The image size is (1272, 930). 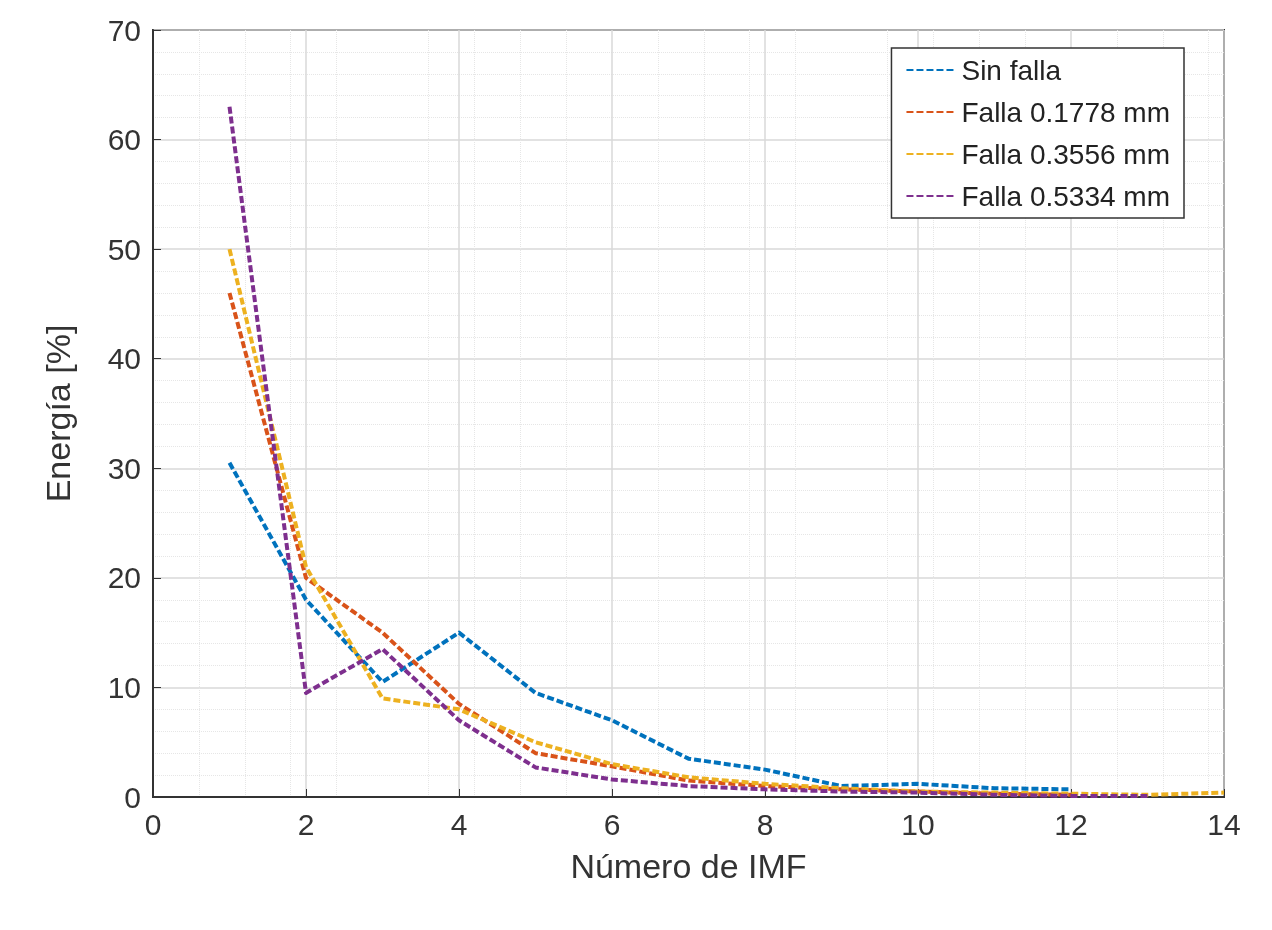 I want to click on legend-label: Falla 0.1778 mm, so click(x=1066, y=112).